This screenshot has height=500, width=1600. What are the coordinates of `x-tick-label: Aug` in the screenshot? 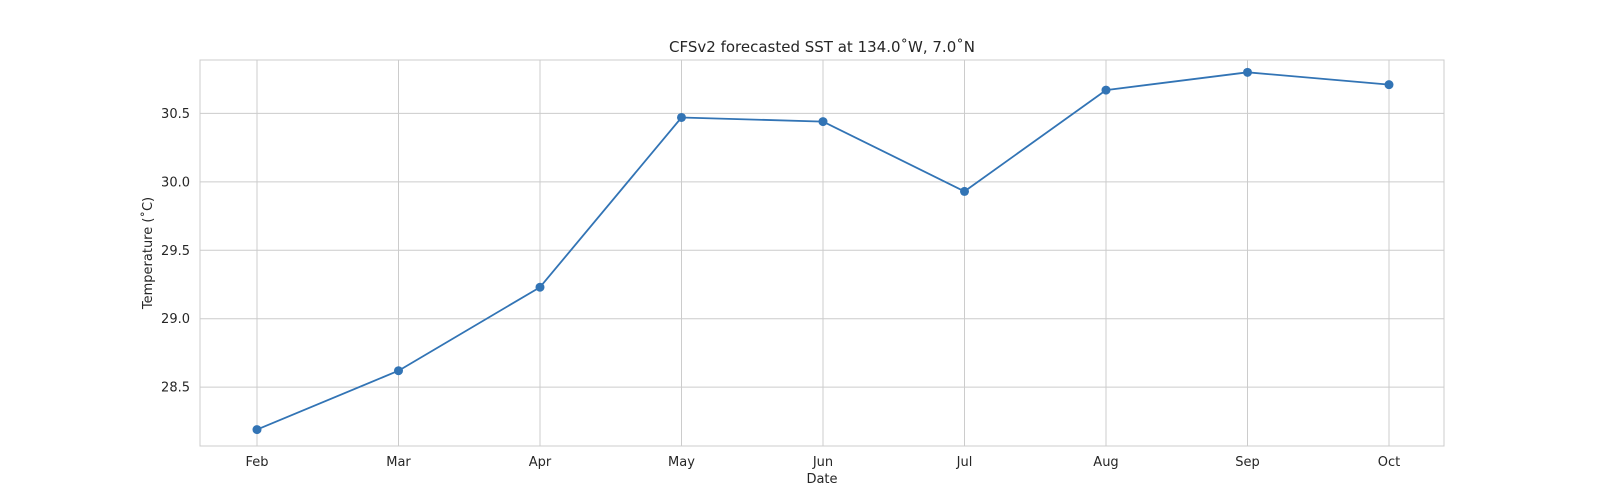 It's located at (1105, 462).